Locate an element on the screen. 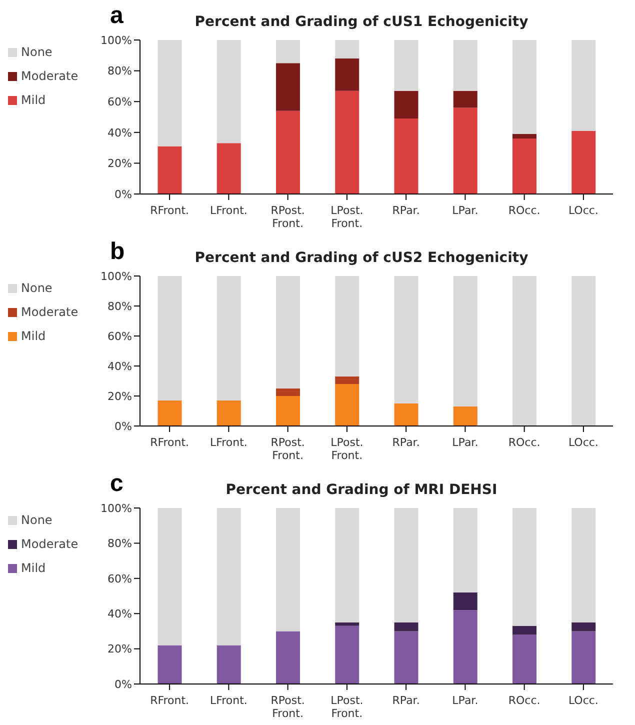  text: c is located at coordinates (117, 484).